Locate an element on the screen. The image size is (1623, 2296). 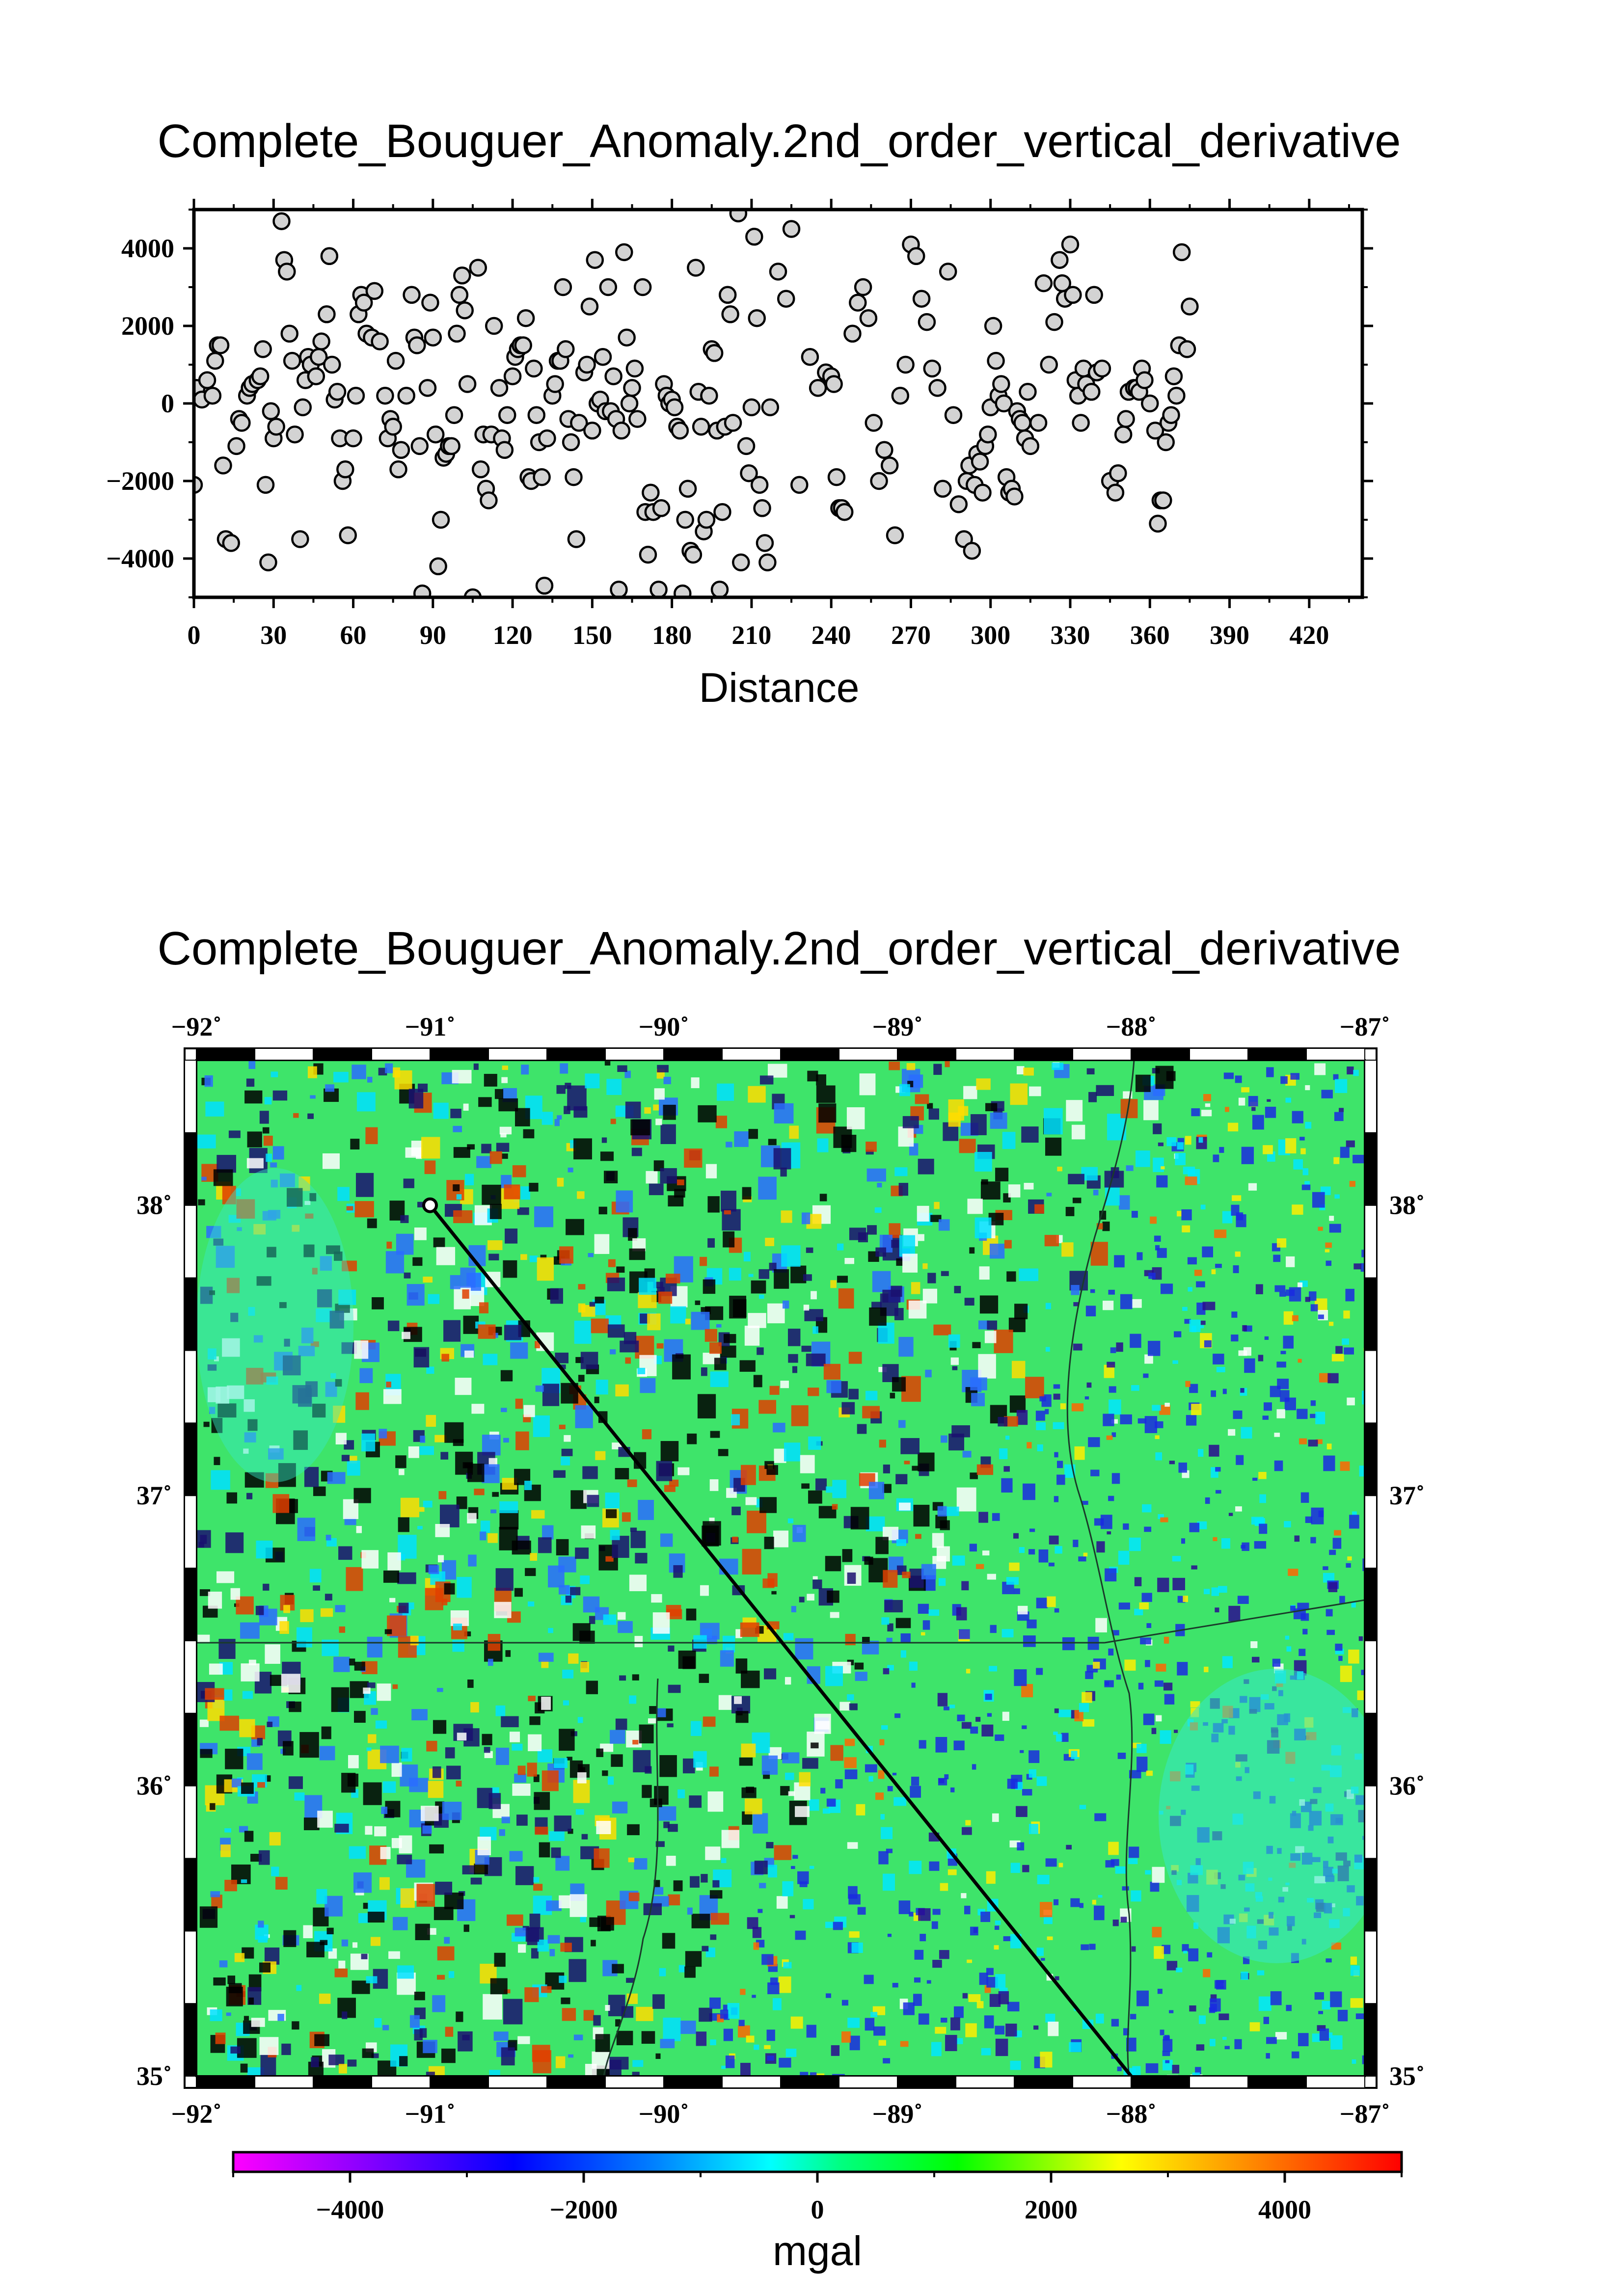
x-tick-label: 330 is located at coordinates (1070, 635).